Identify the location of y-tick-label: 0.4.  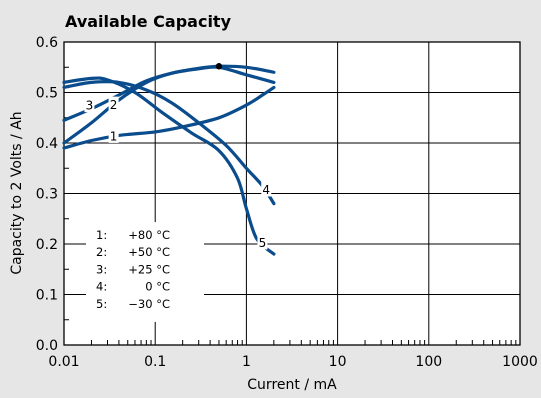
(47, 144).